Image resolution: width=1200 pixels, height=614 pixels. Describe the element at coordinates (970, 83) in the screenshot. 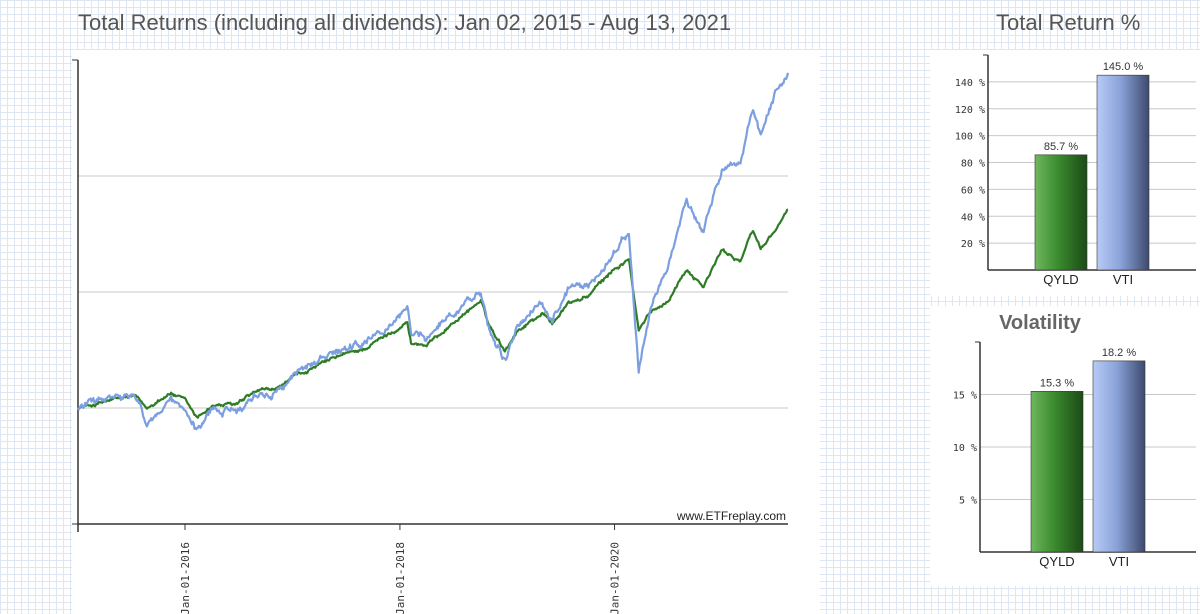

I see `y-tick-label: 140 %` at that location.